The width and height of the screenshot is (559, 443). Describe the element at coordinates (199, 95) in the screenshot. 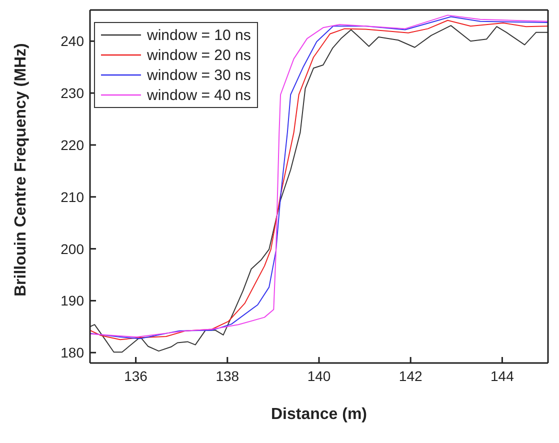

I see `legend-label: window = 40 ns` at that location.